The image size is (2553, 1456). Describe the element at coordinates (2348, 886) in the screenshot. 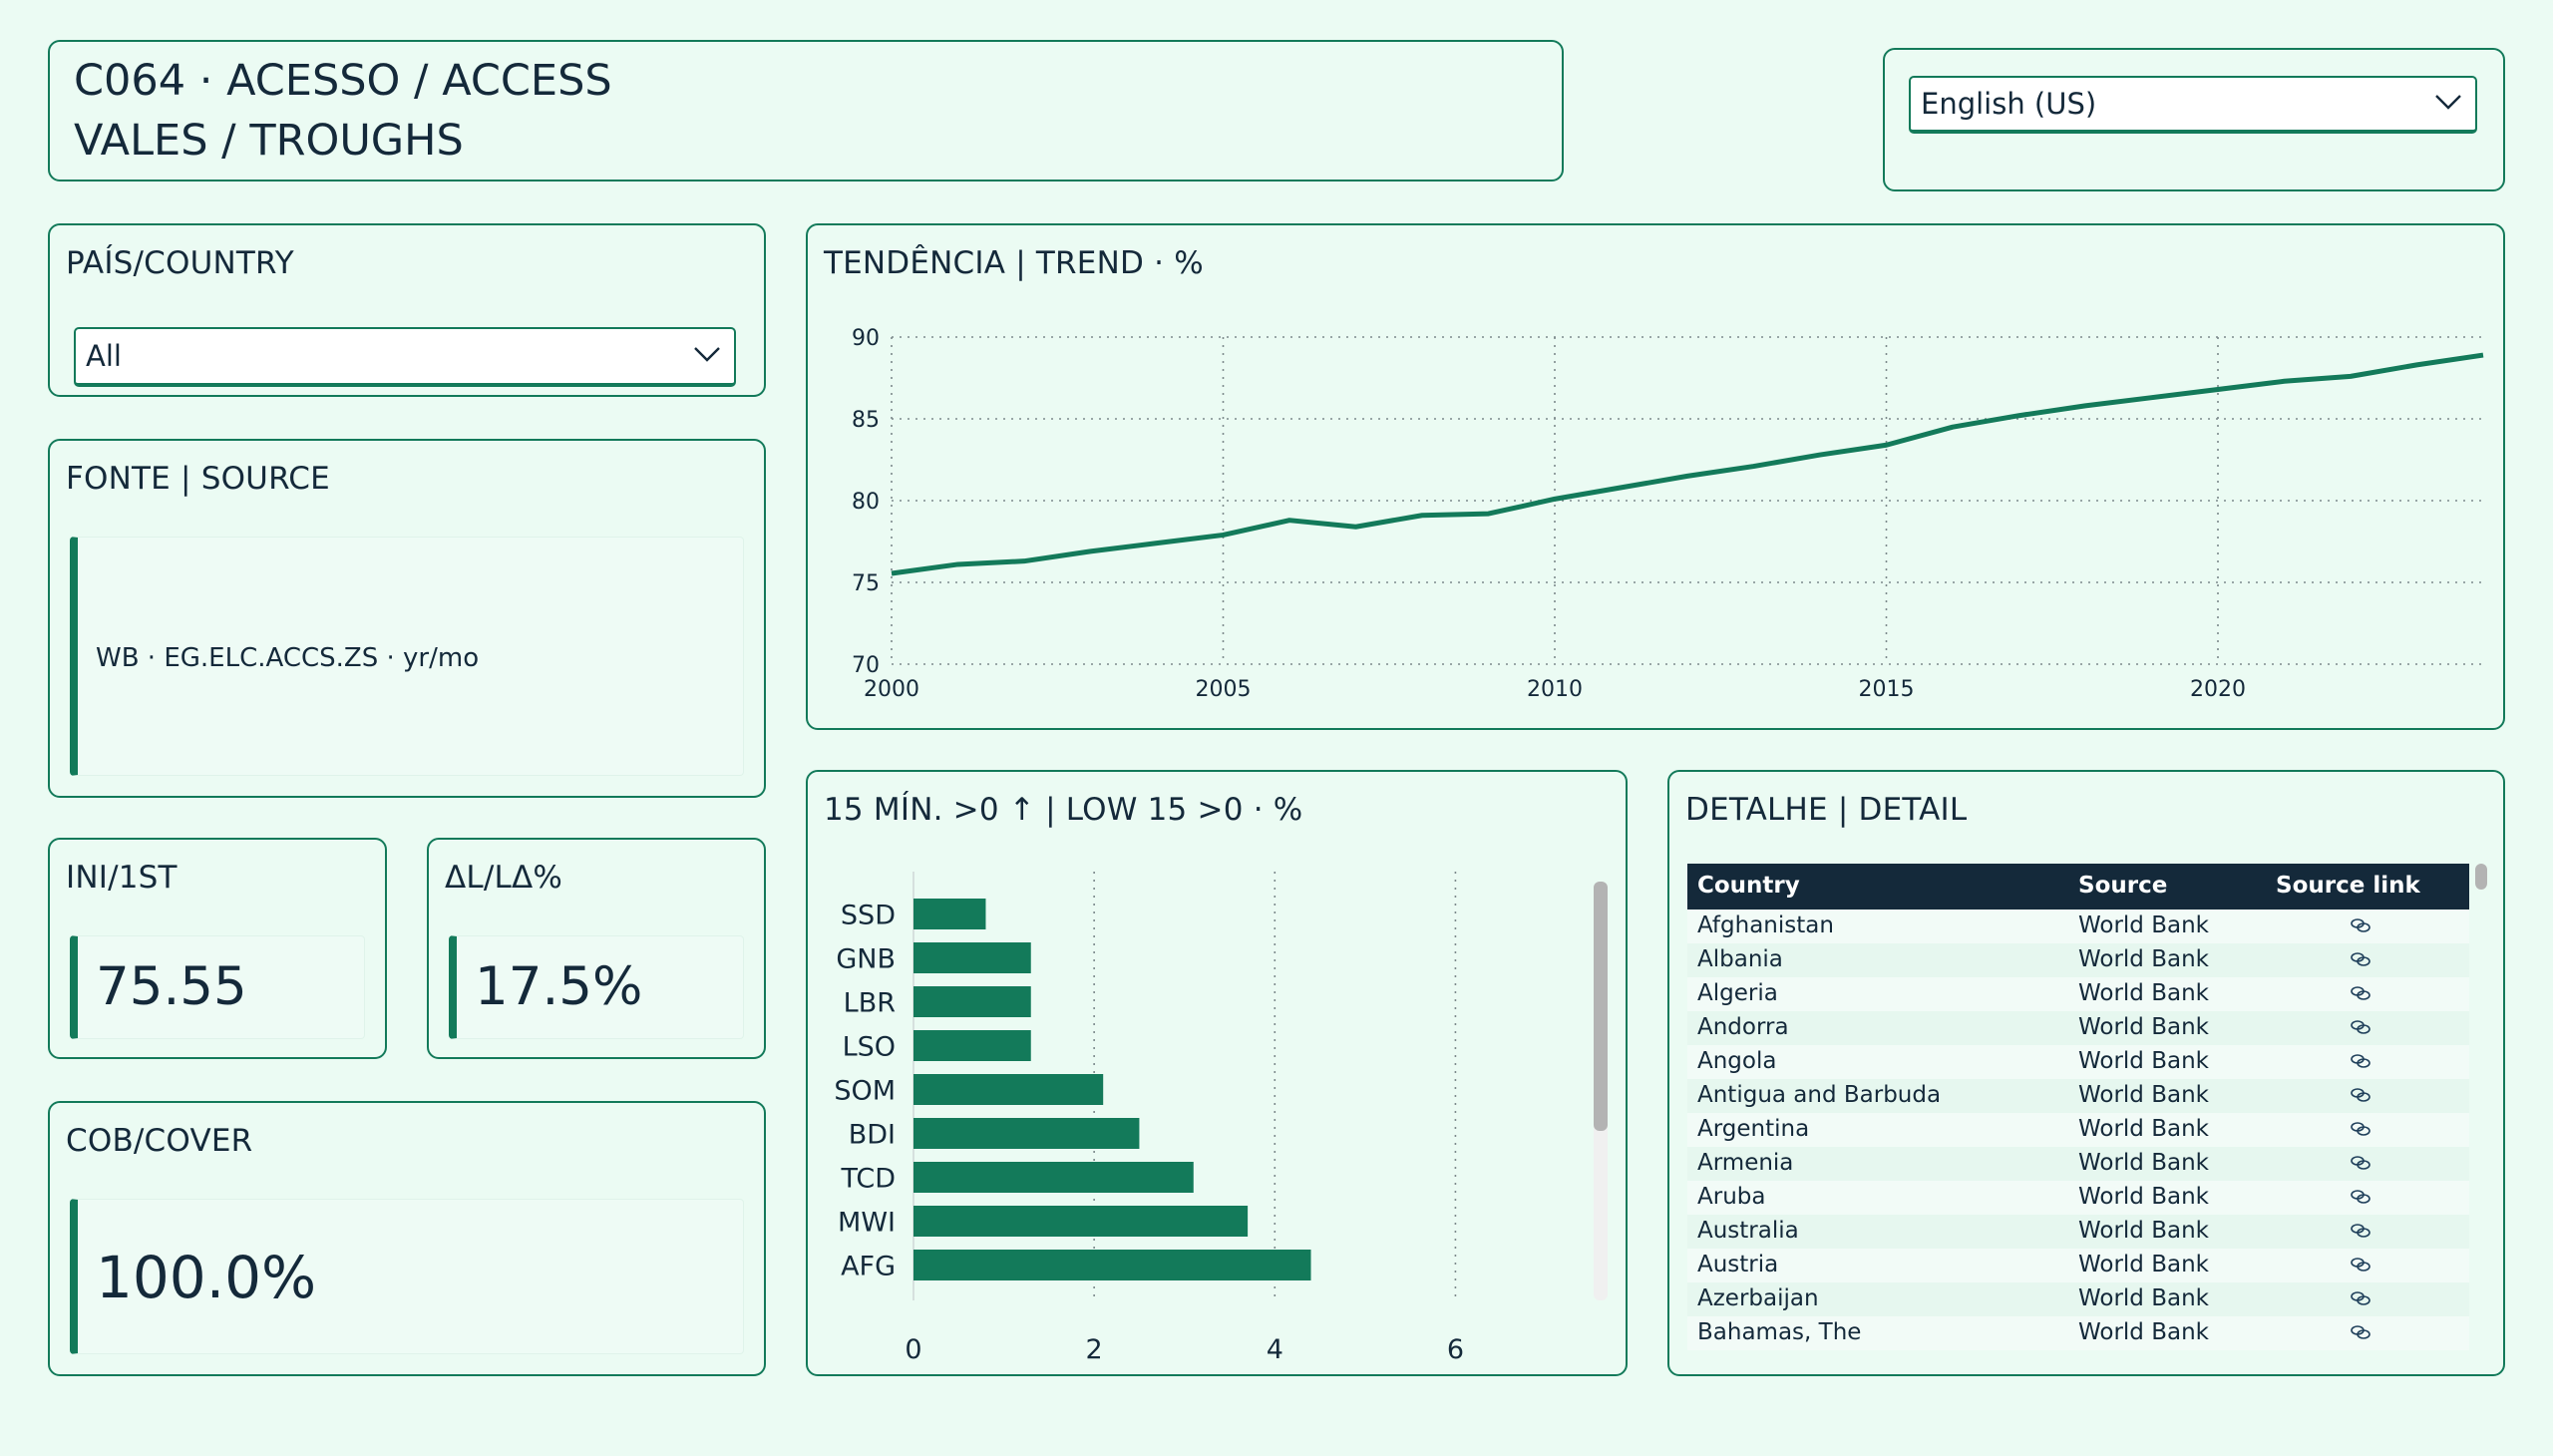

I see `column-header-source-link: Source link` at that location.